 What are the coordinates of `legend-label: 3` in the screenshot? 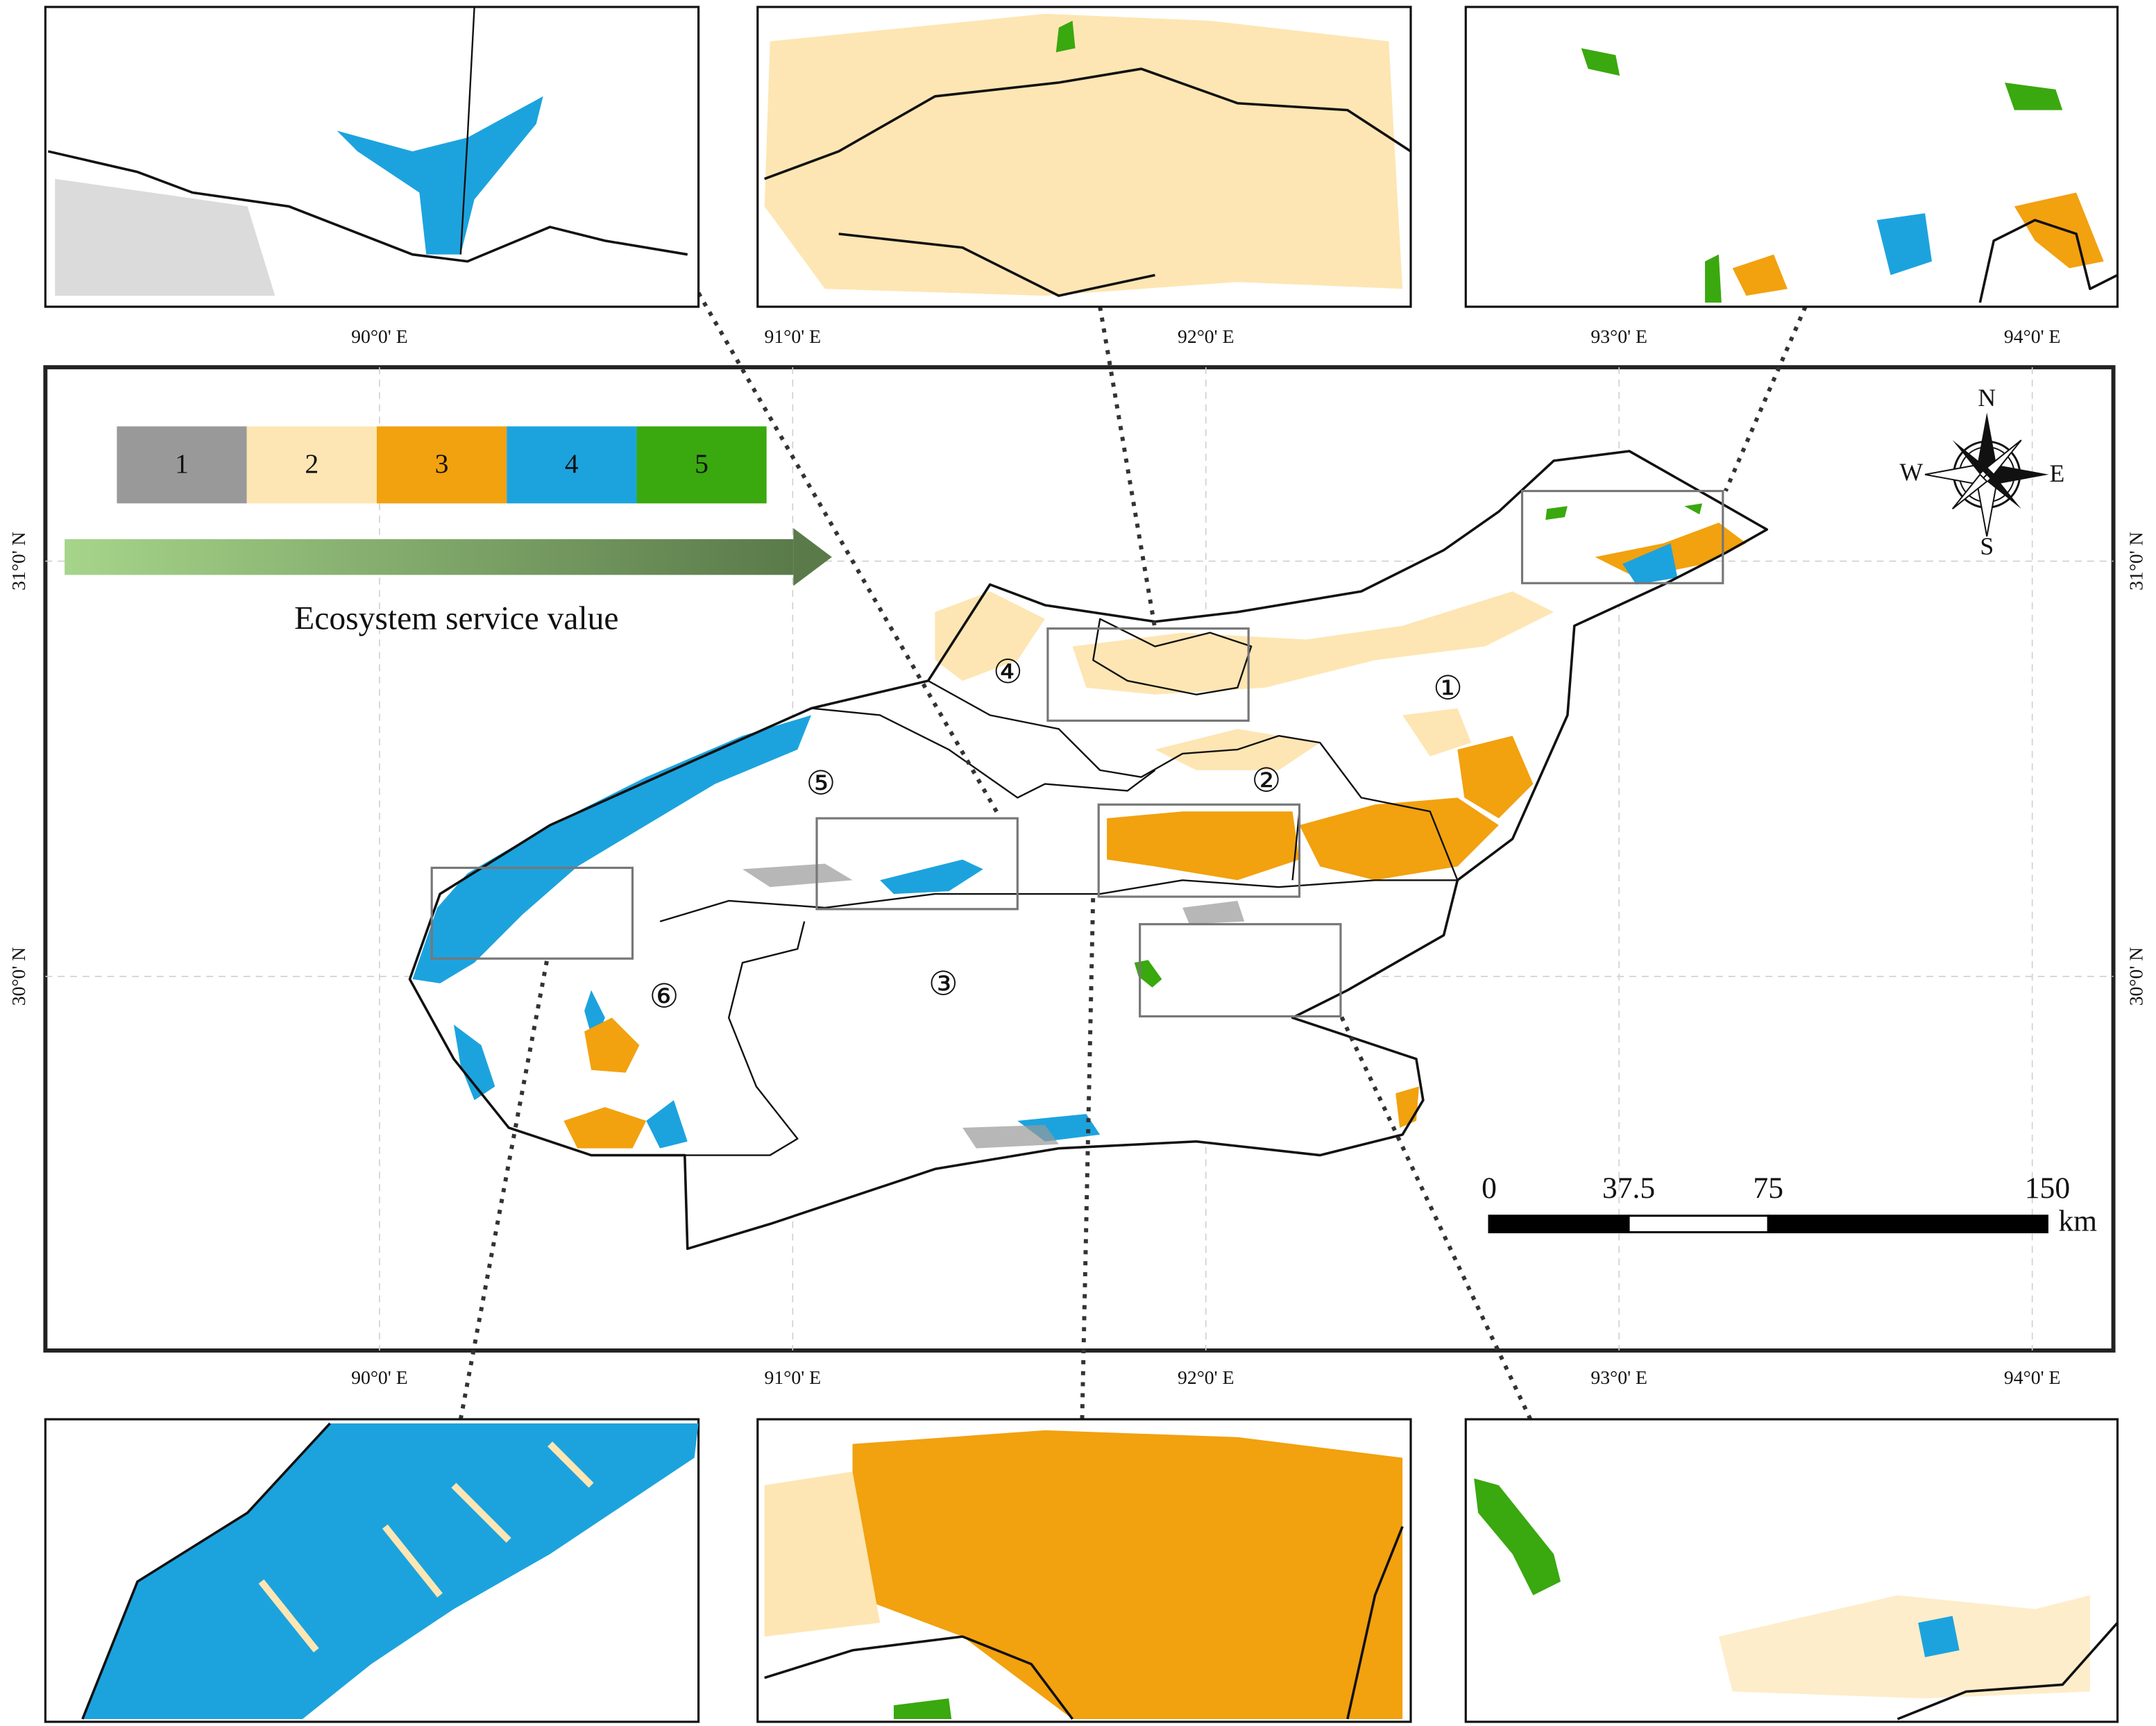 It's located at (442, 463).